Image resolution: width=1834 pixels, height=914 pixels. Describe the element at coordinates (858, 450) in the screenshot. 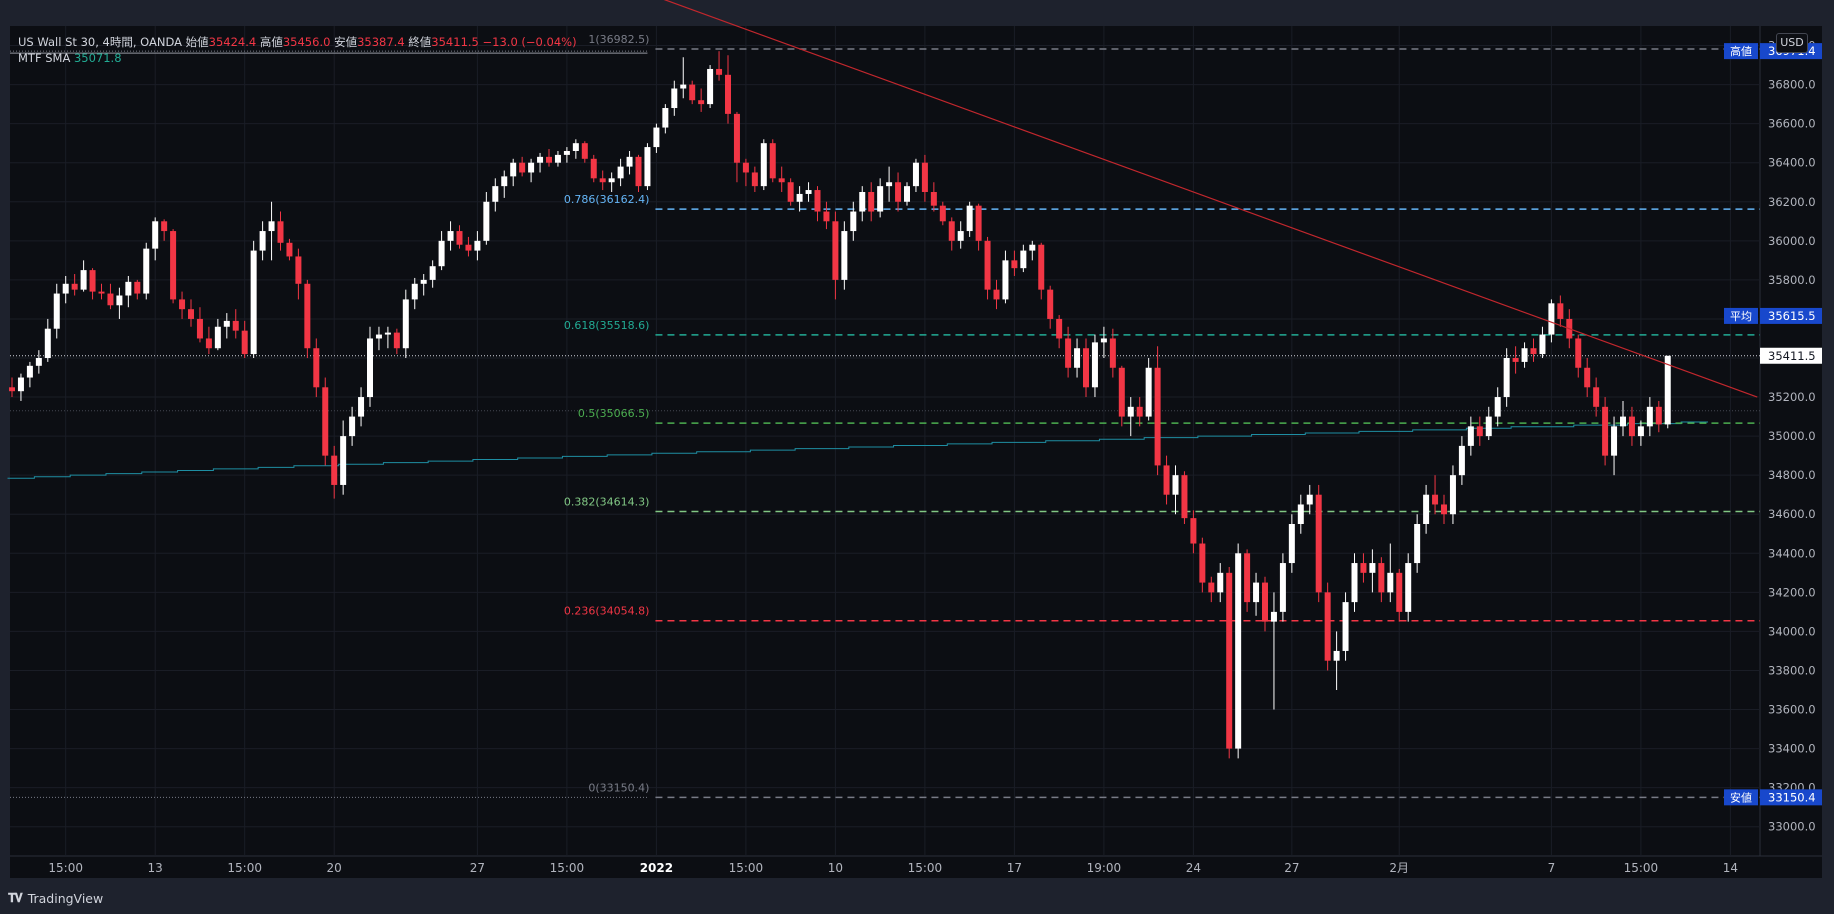

I see `mtf-sma-line` at that location.